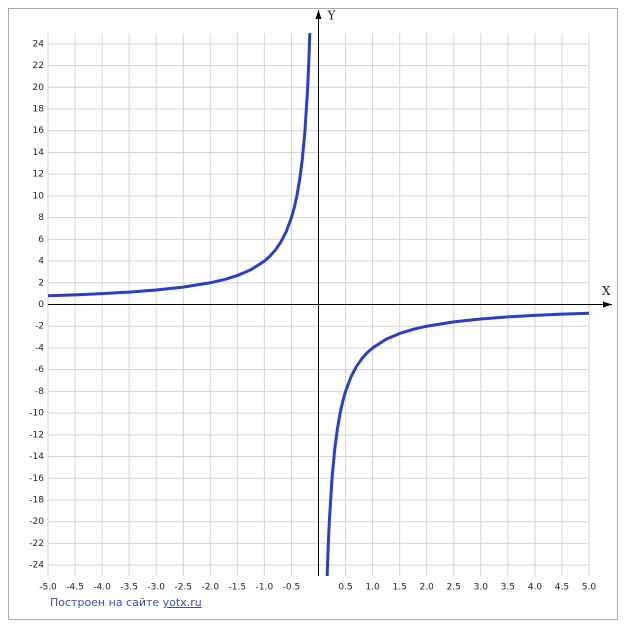 This screenshot has height=630, width=627. I want to click on x-tick-label: 2.0, so click(427, 588).